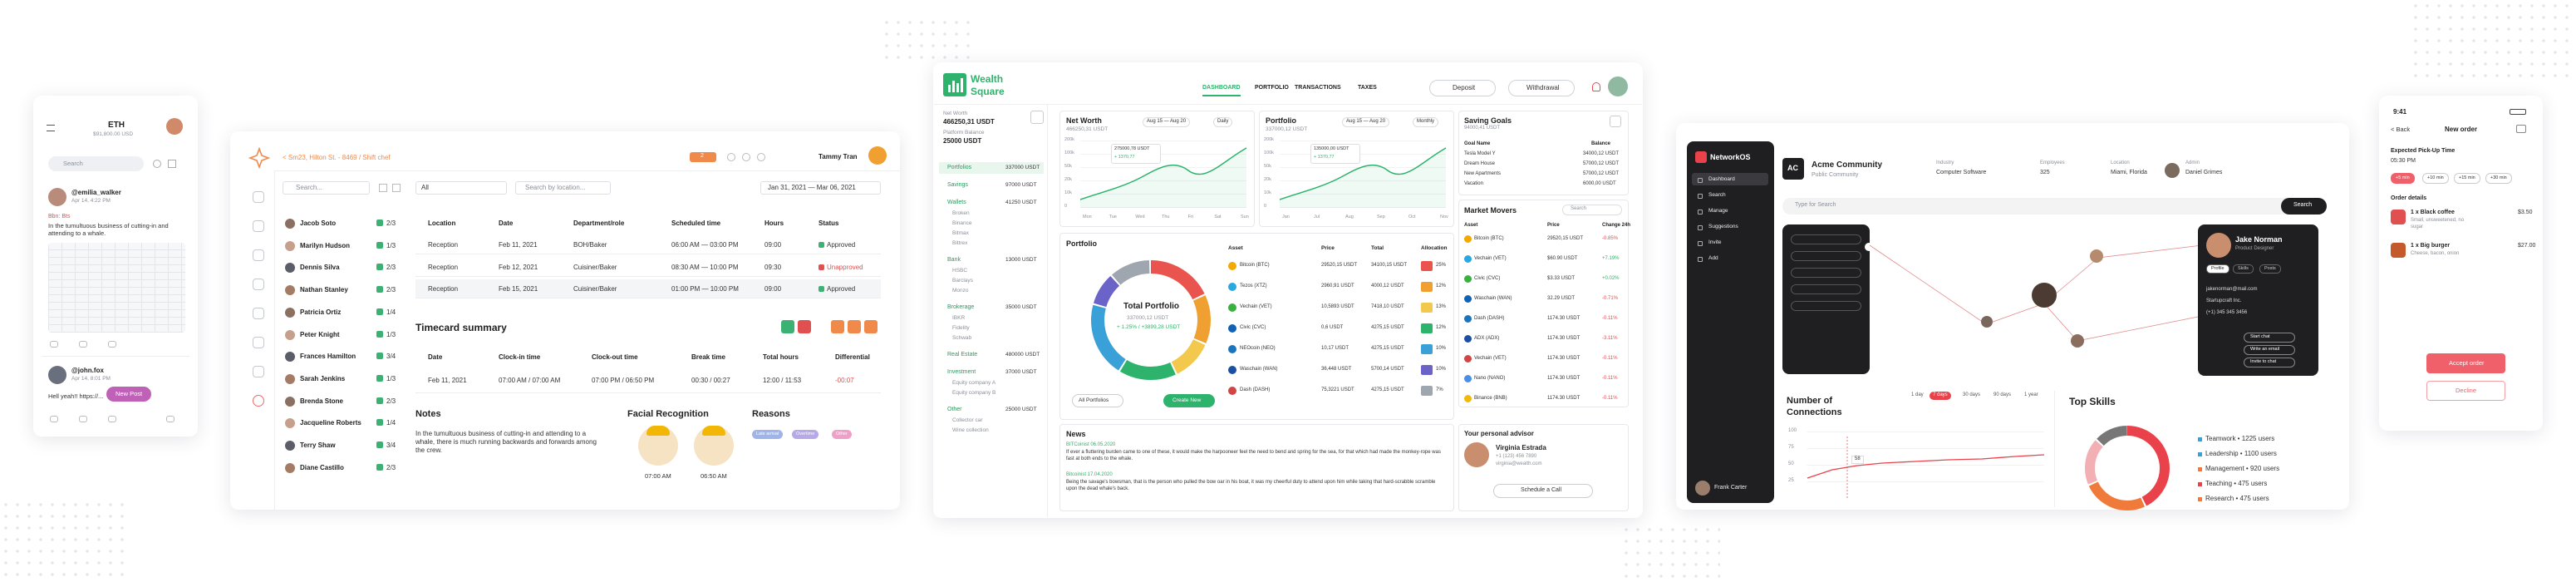 The image size is (2576, 582). I want to click on username: @emilia_walker, so click(96, 192).